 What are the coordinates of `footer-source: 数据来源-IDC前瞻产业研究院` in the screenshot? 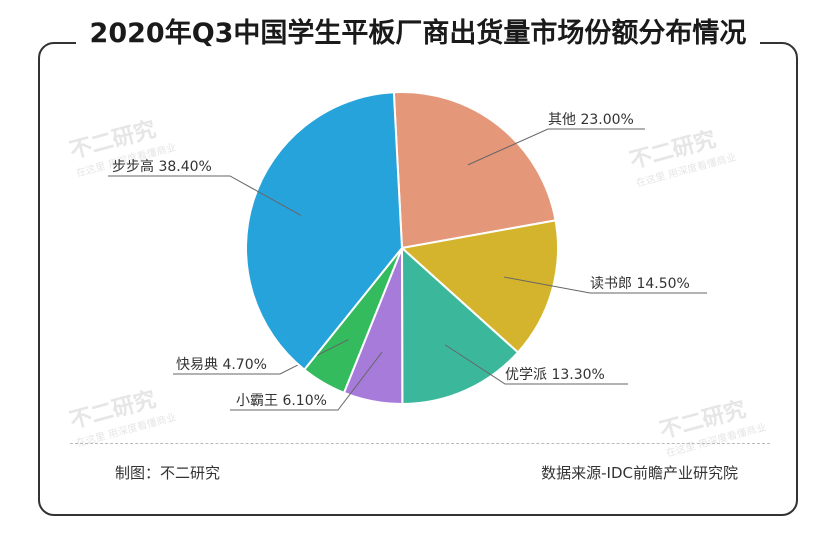 It's located at (639, 473).